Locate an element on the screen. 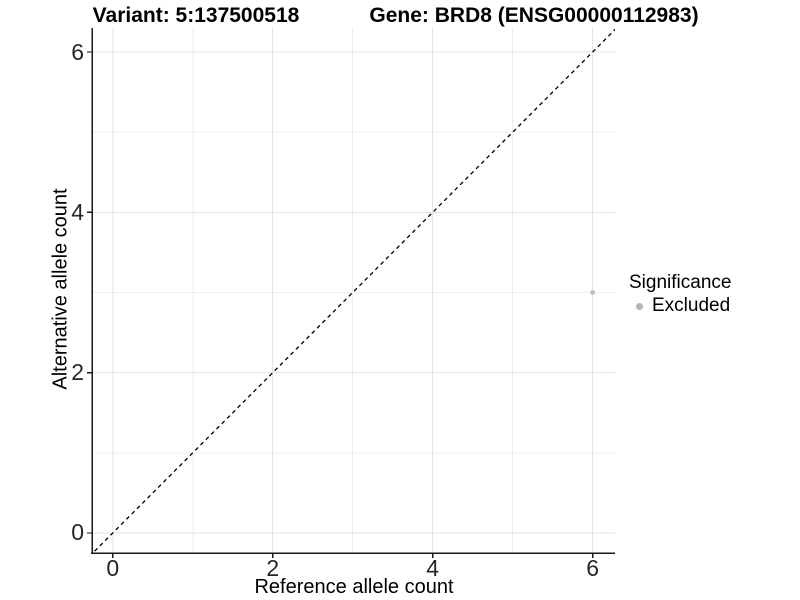 The height and width of the screenshot is (600, 800). legend-item: Excluded is located at coordinates (680, 306).